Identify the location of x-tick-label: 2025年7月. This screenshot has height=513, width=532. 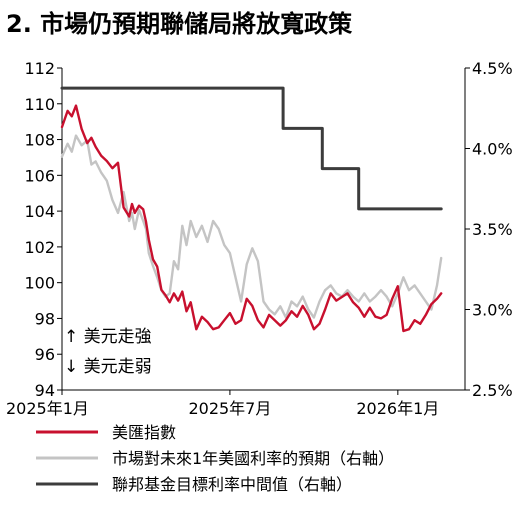
(229, 408).